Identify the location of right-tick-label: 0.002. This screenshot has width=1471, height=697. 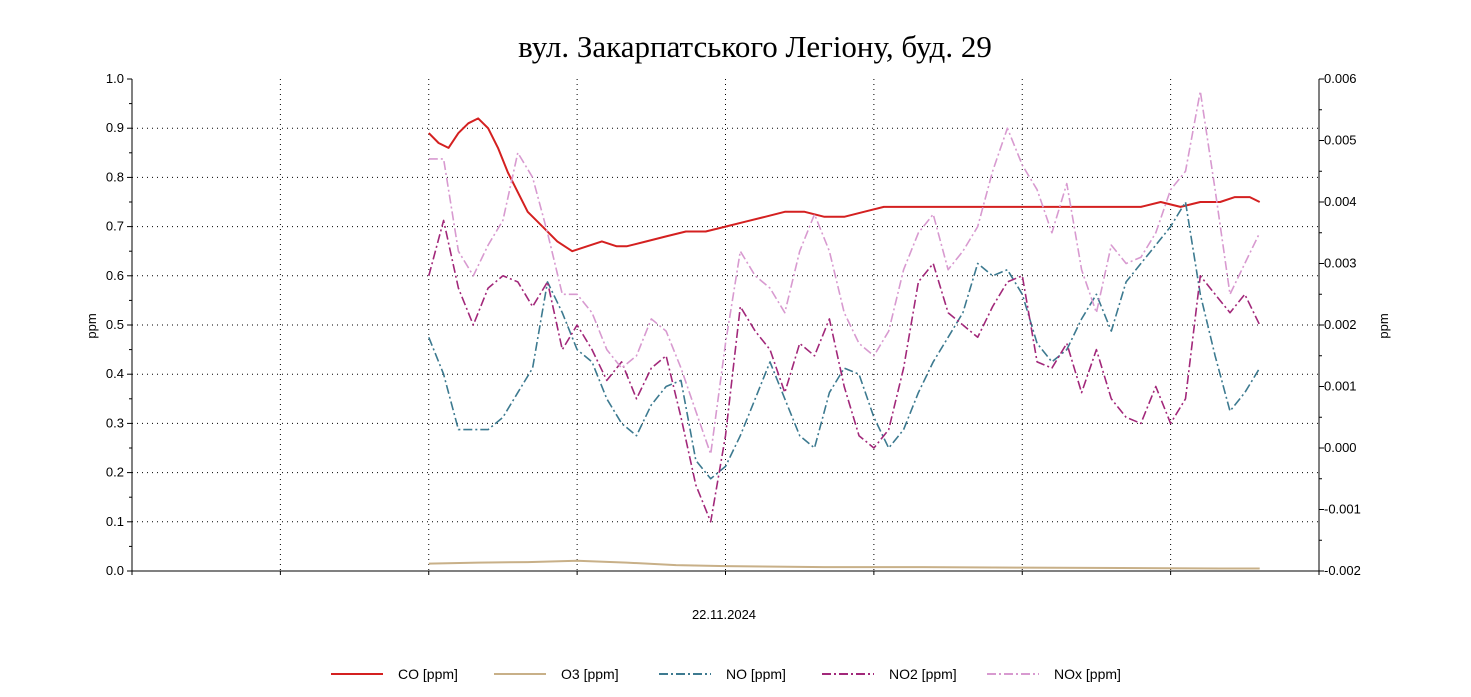
(1340, 324).